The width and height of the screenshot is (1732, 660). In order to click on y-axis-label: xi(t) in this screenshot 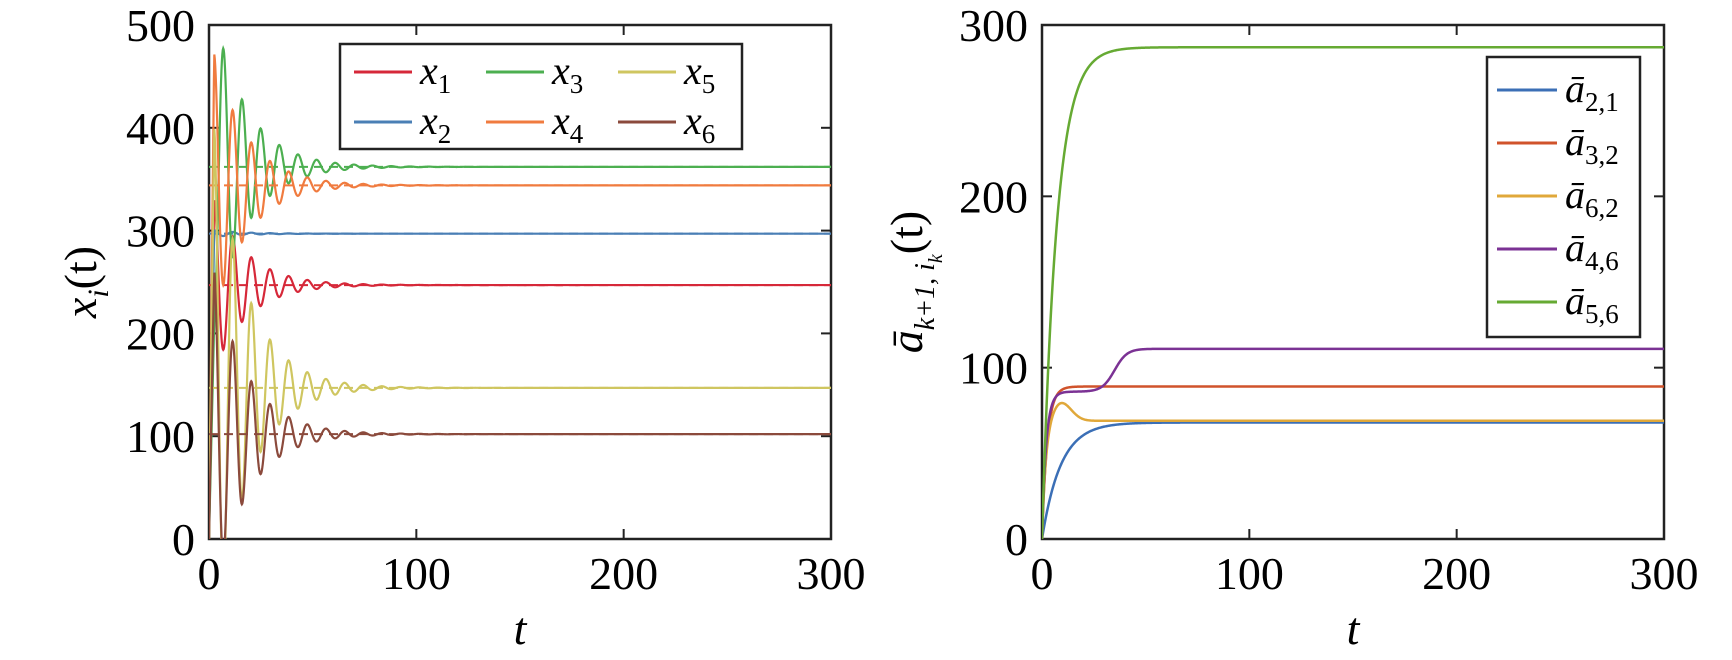, I will do `click(85, 282)`.